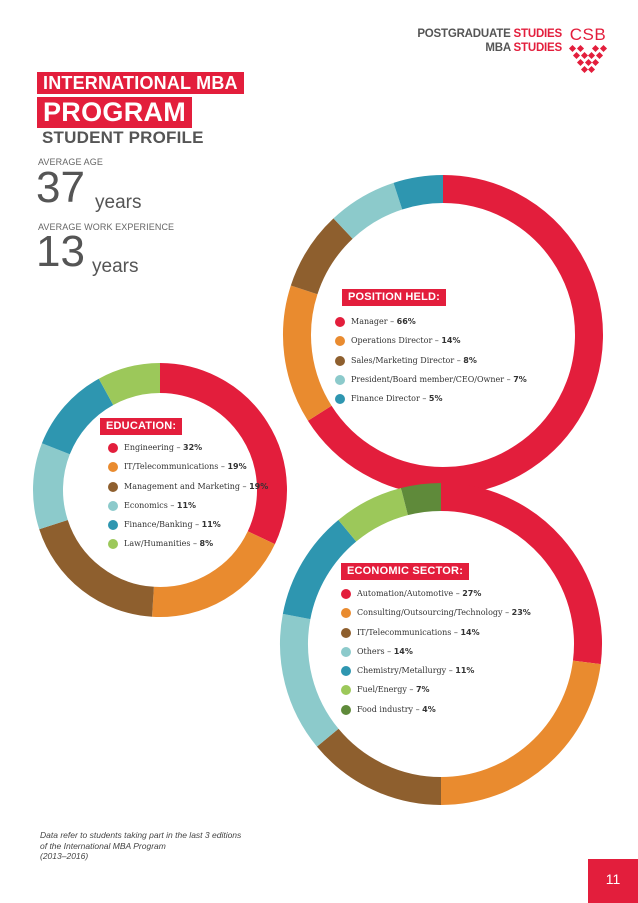 This screenshot has width=638, height=903. Describe the element at coordinates (521, 613) in the screenshot. I see `legend-value: 23%` at that location.